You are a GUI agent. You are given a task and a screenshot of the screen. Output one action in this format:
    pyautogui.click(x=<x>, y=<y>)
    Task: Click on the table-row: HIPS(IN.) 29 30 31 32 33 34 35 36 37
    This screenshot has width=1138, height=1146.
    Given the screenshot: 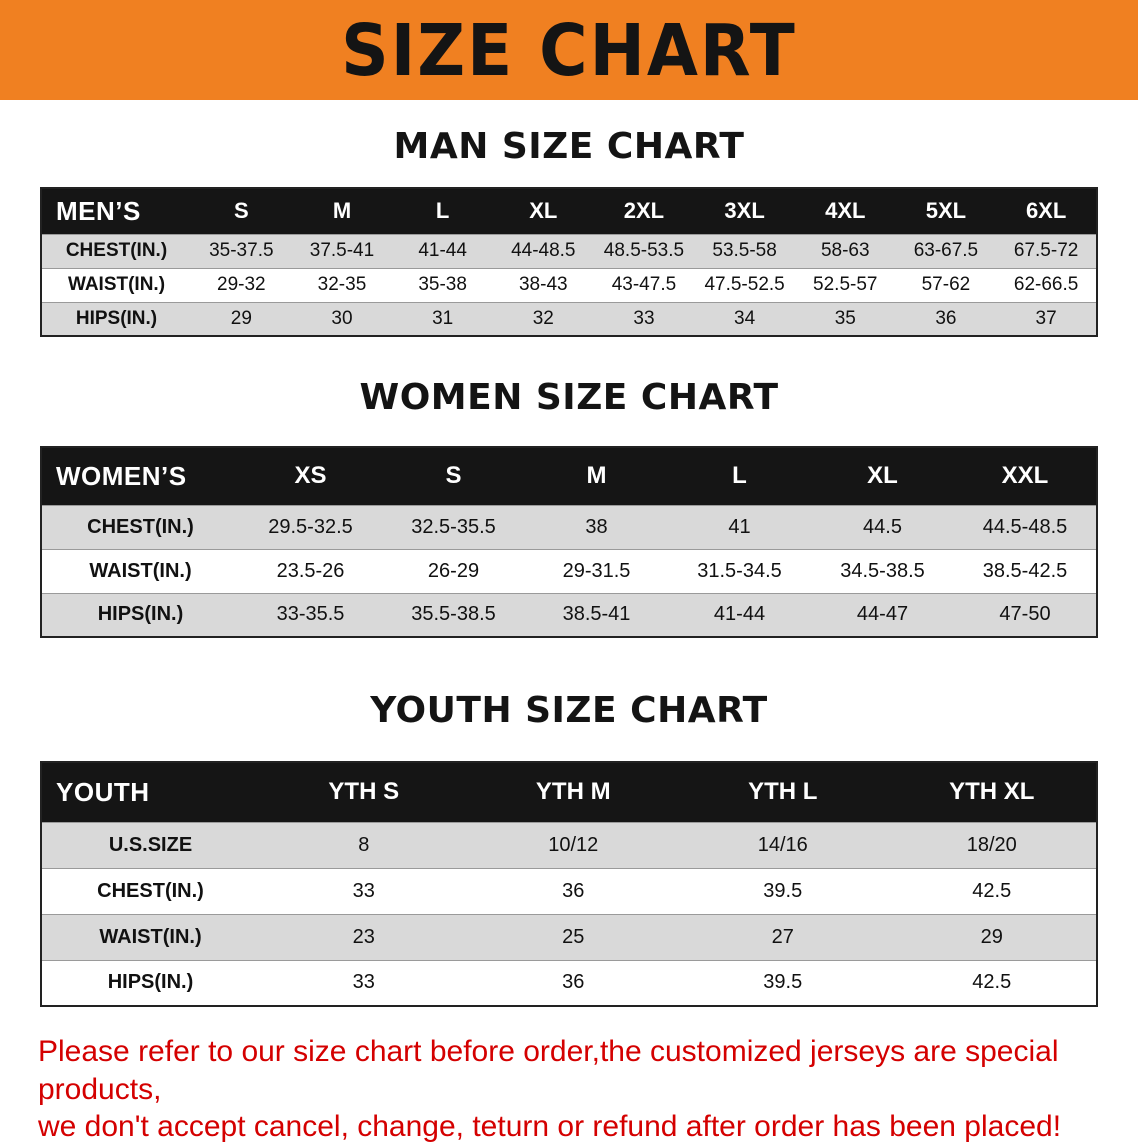 What is the action you would take?
    pyautogui.click(x=569, y=319)
    